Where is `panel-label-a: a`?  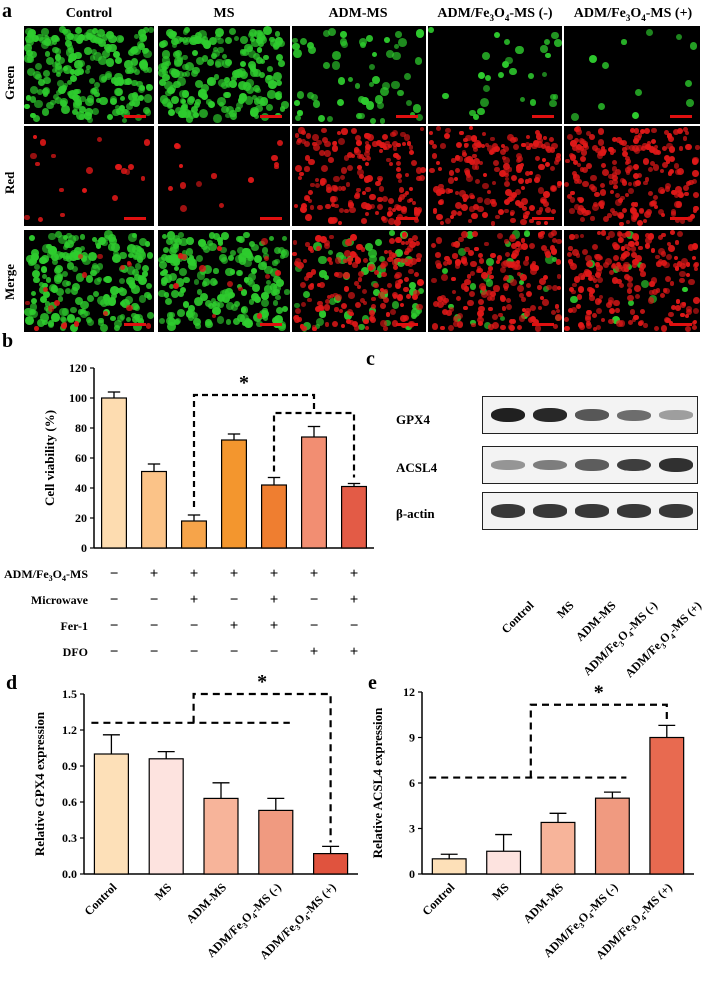
panel-label-a: a is located at coordinates (7, 11).